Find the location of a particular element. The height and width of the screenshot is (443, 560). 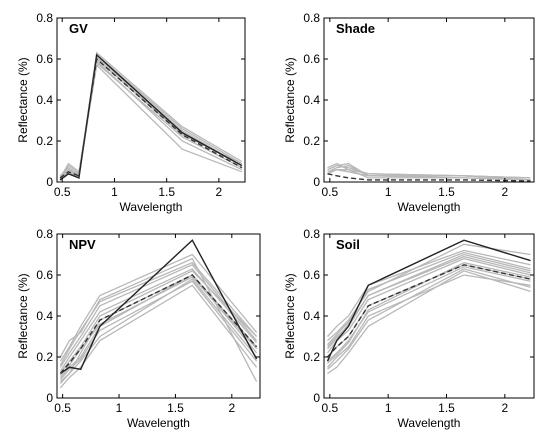

panel-title: NPV is located at coordinates (82, 244).